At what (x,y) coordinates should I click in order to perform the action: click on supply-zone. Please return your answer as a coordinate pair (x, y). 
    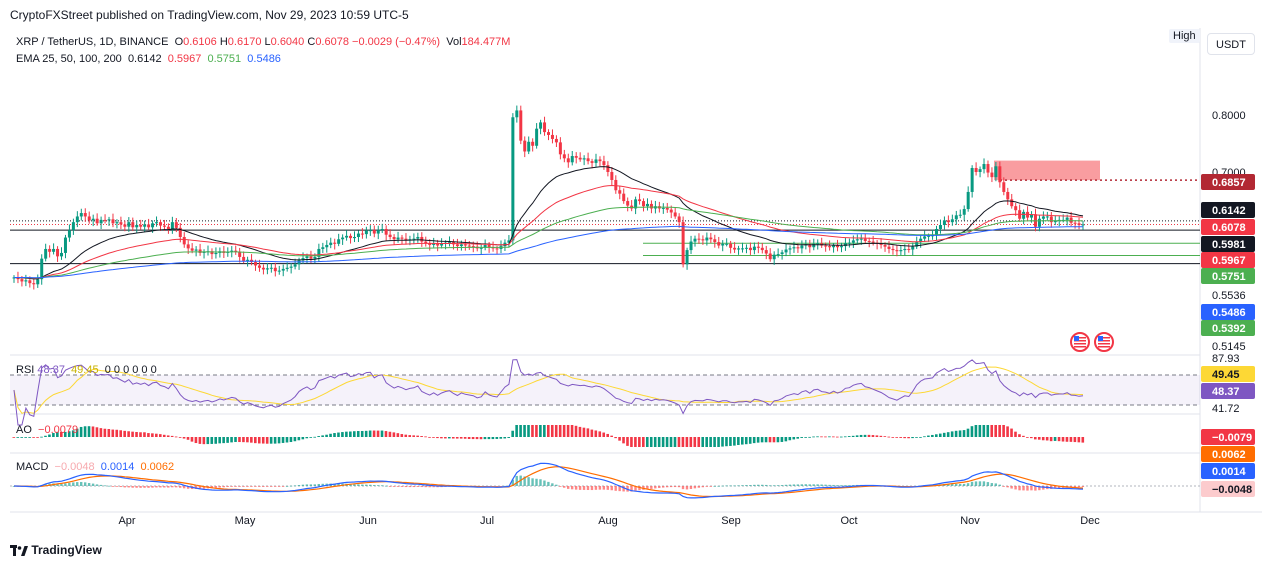
    Looking at the image, I should click on (1047, 170).